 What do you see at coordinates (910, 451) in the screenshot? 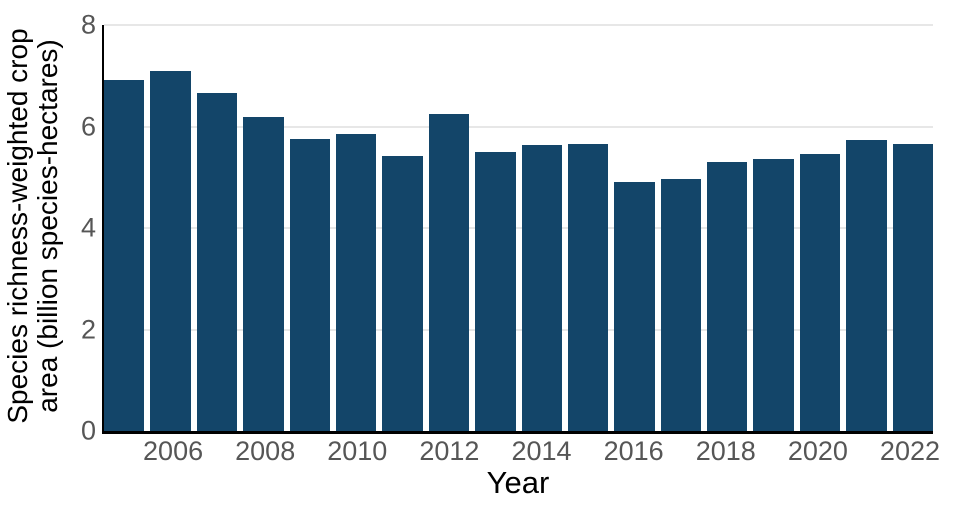
I see `x-tick-label-2022: 2022` at bounding box center [910, 451].